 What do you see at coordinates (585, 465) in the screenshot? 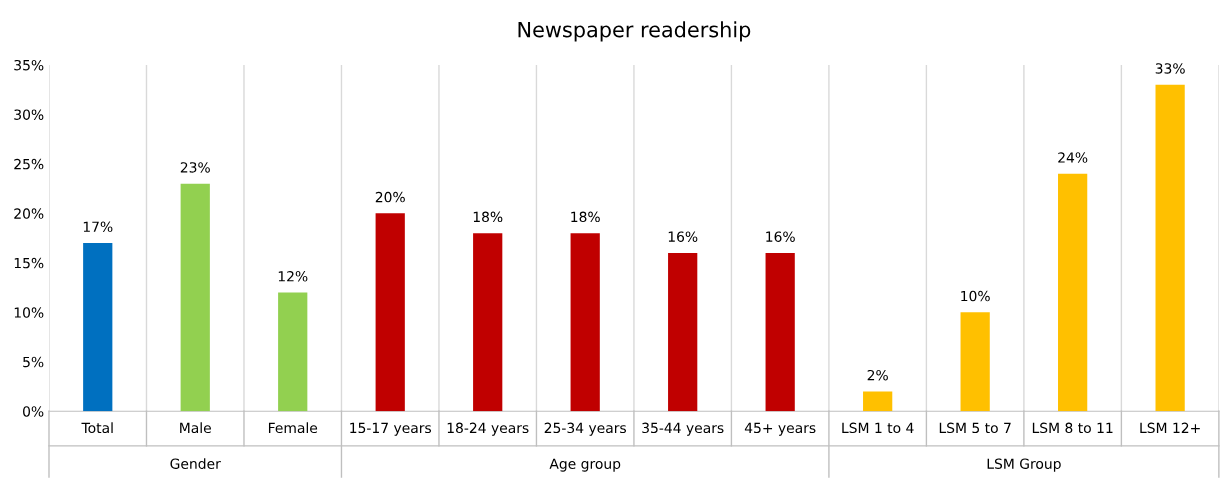
I see `text: Age group` at bounding box center [585, 465].